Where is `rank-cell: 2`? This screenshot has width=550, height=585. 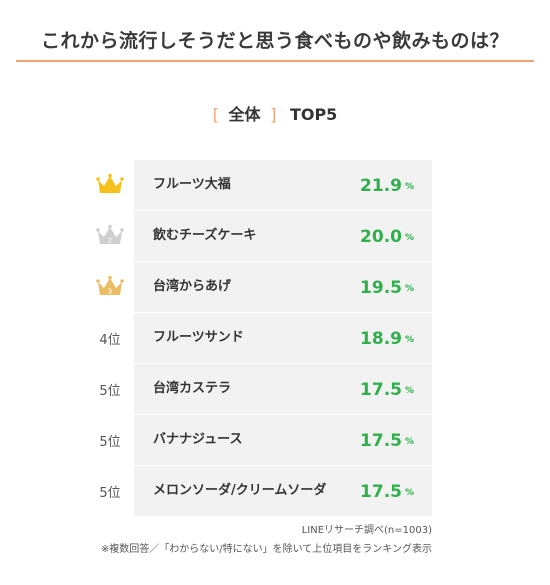 rank-cell: 2 is located at coordinates (110, 236).